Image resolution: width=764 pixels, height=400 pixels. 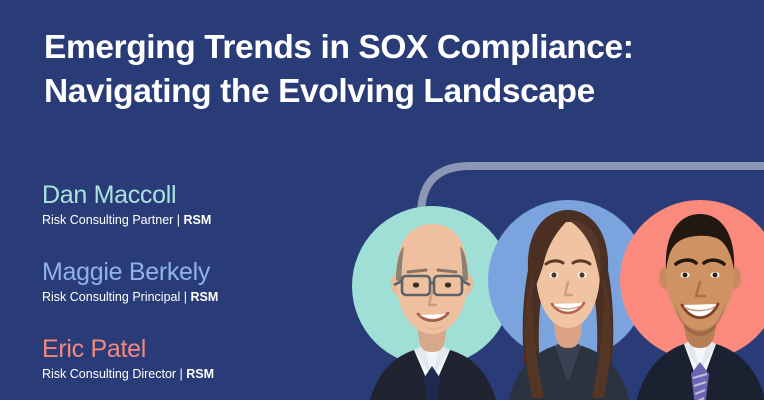 I want to click on speaker-name: Eric Patel, so click(x=94, y=349).